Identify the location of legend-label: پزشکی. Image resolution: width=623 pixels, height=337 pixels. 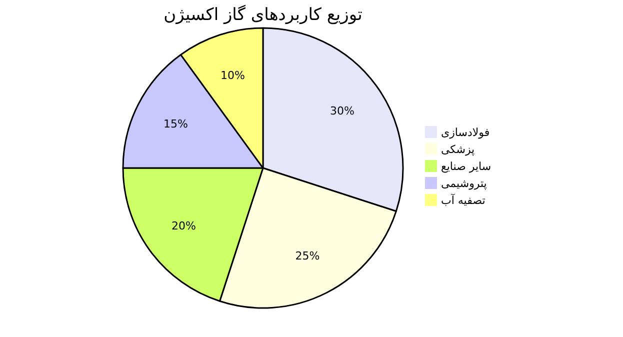
(458, 149).